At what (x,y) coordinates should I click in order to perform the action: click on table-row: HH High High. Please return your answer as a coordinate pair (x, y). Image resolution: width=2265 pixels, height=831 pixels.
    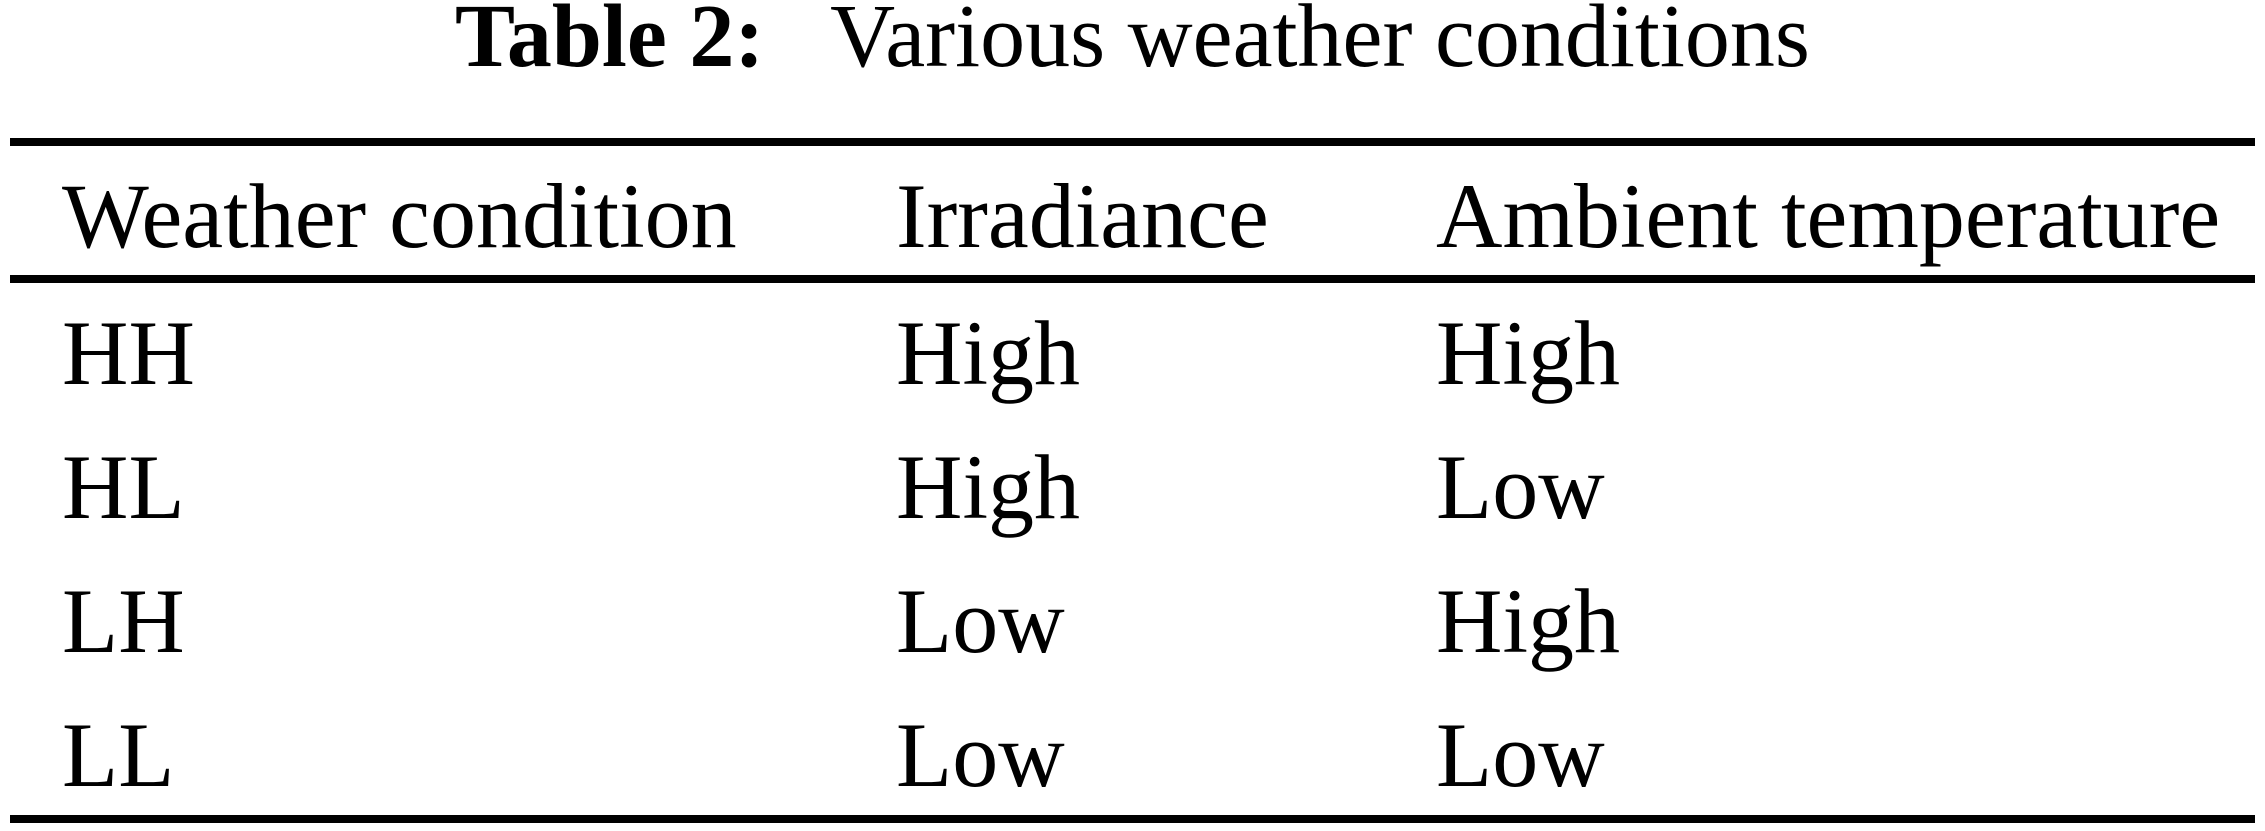
    Looking at the image, I should click on (1163, 353).